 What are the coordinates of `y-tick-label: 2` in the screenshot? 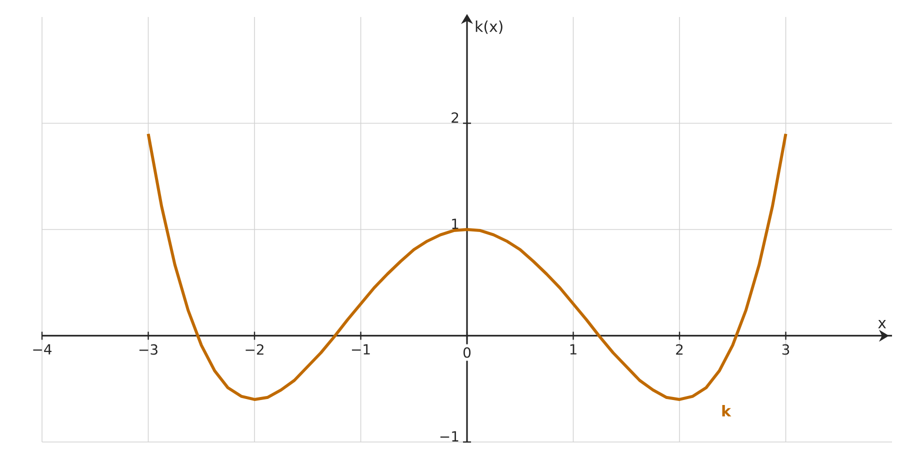 It's located at (455, 117).